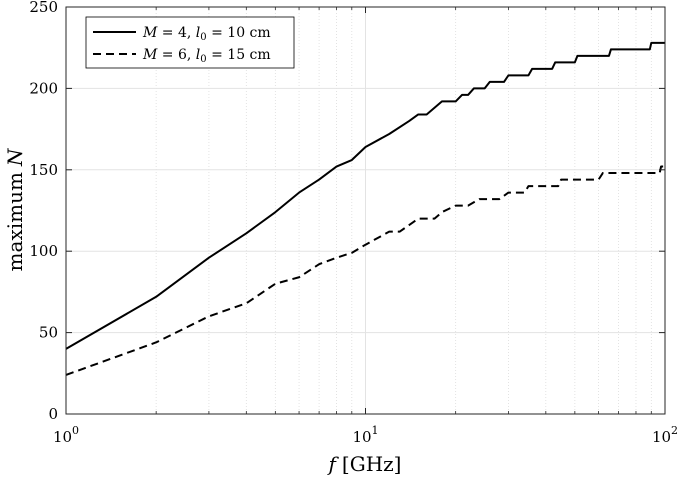 The image size is (677, 478). I want to click on legend-box, so click(190, 42).